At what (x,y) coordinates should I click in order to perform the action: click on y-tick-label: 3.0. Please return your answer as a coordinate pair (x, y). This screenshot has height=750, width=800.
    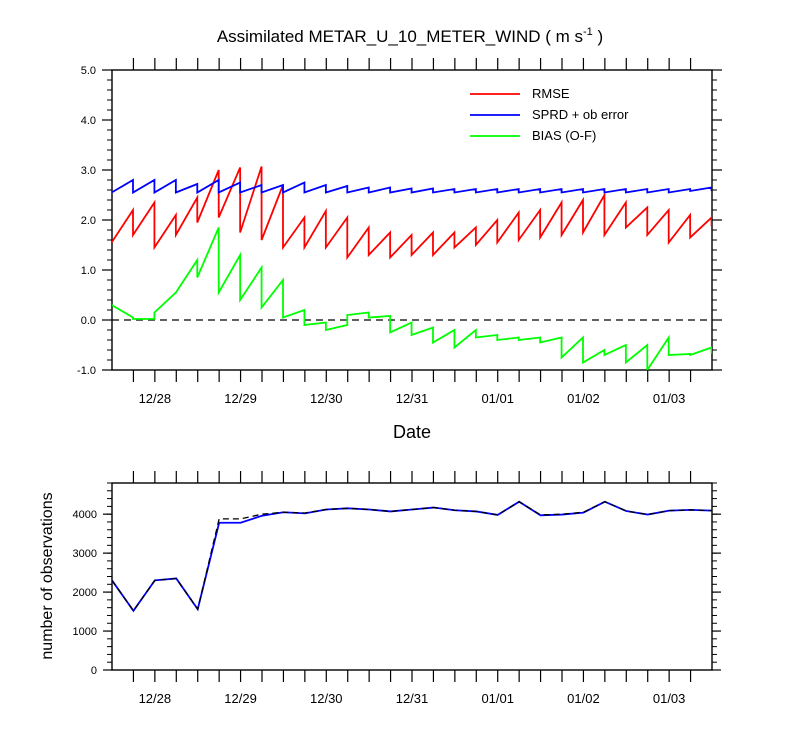
    Looking at the image, I should click on (88, 171).